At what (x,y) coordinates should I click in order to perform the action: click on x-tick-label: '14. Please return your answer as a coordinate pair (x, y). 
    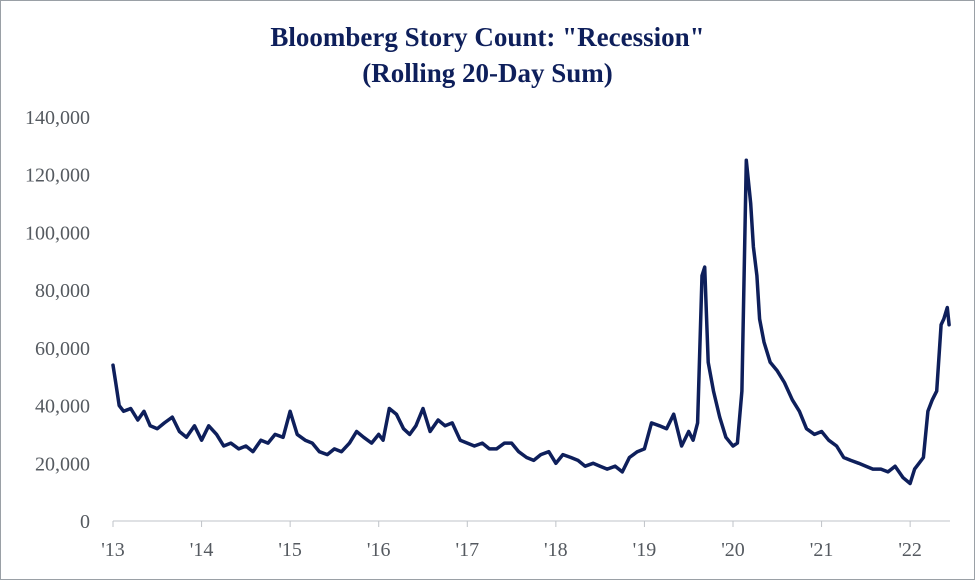
    Looking at the image, I should click on (202, 550).